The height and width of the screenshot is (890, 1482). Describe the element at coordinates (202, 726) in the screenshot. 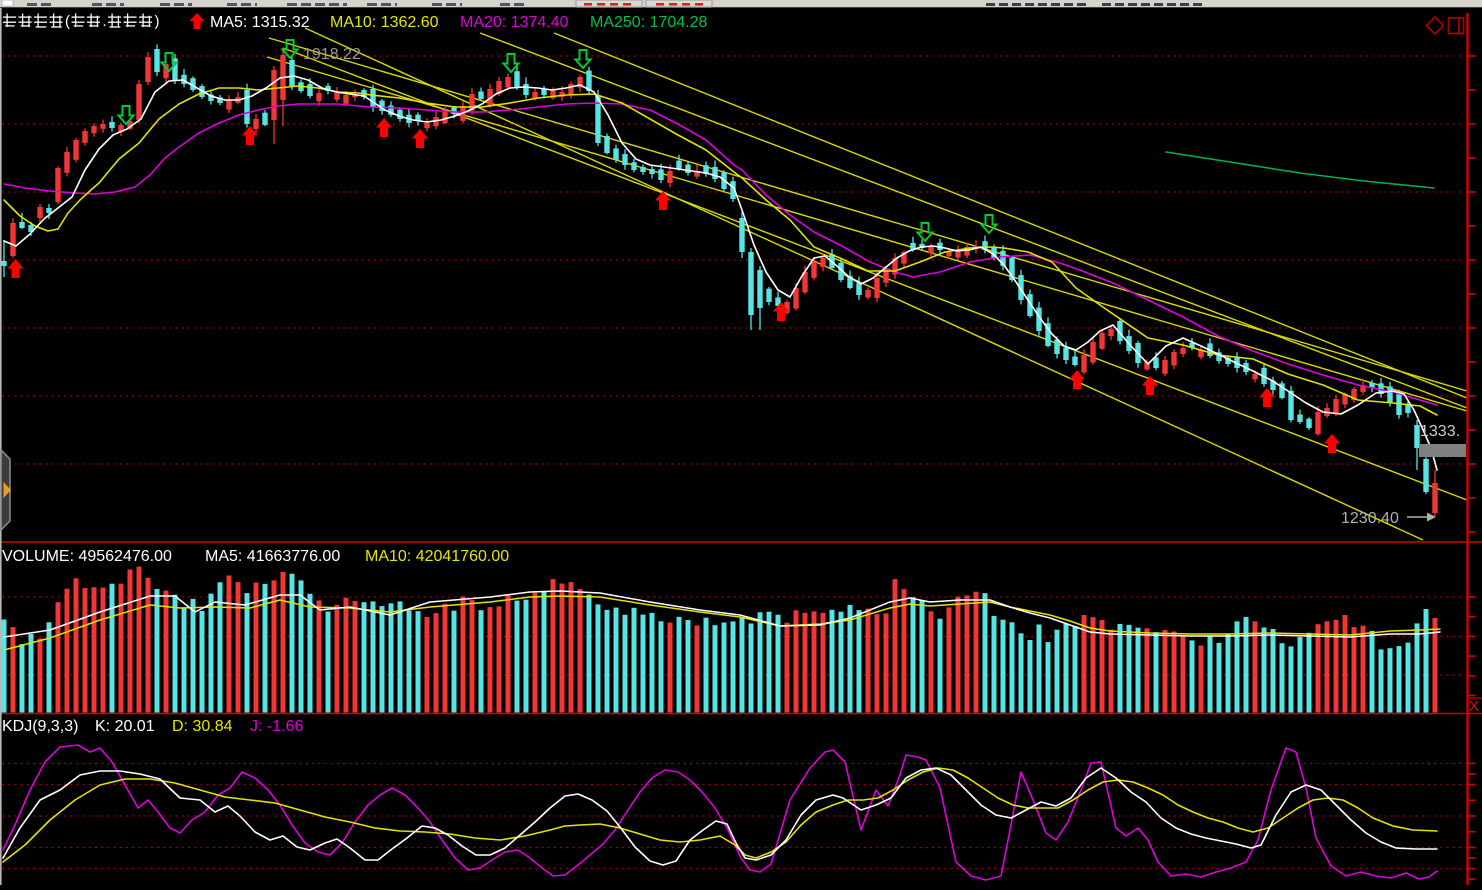

I see `svg-text: D: 30.84` at that location.